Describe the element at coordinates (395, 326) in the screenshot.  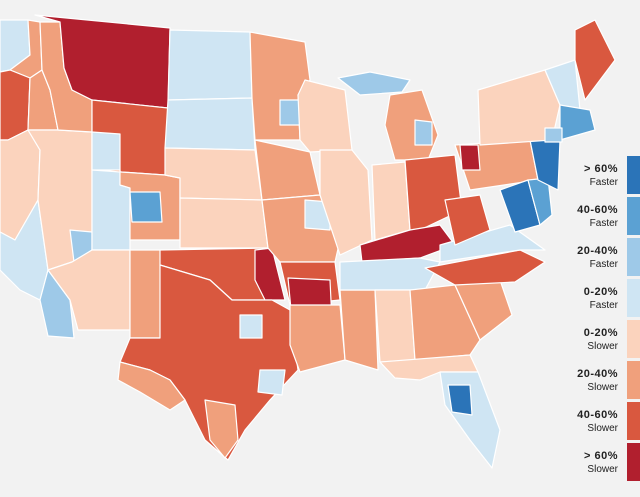
I see `map-region-alabama` at that location.